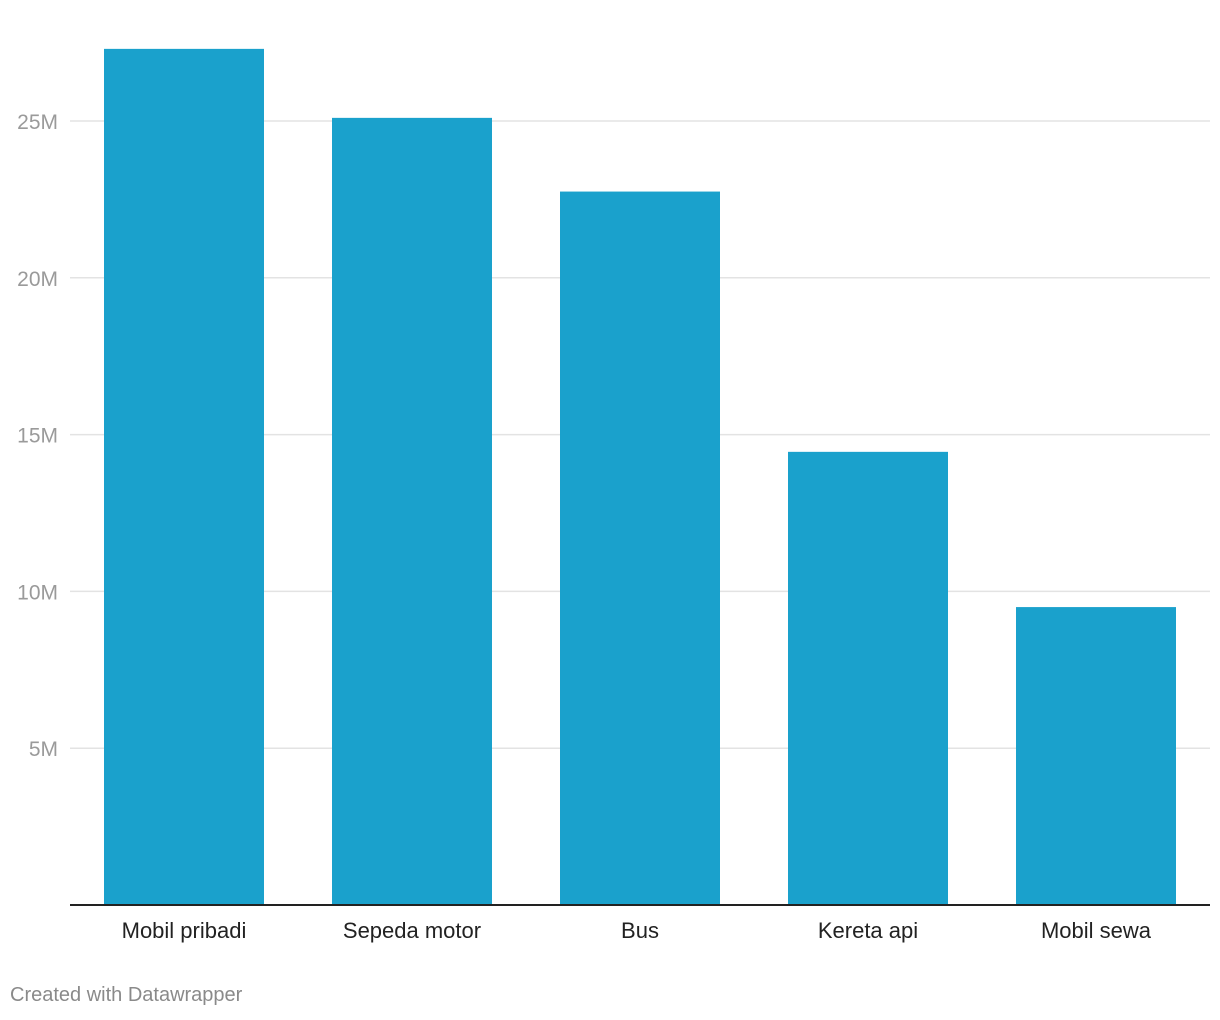  I want to click on y-tick-label: 20M, so click(37, 279).